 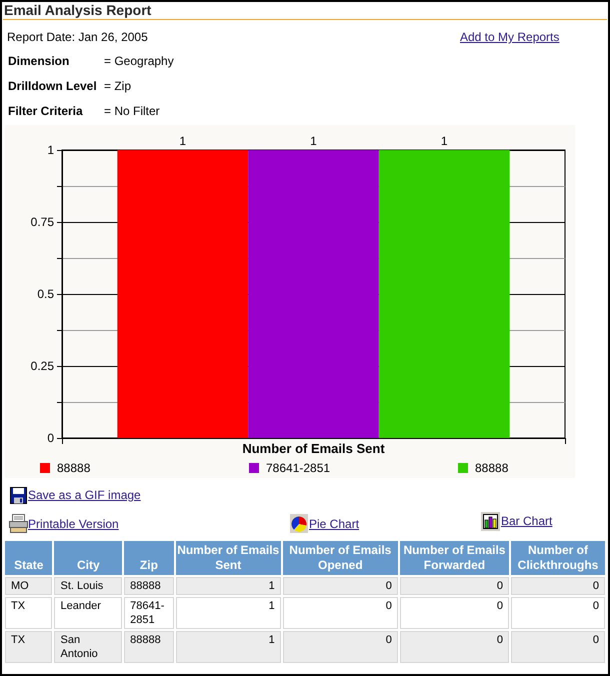 What do you see at coordinates (88, 558) in the screenshot?
I see `category-label: City` at bounding box center [88, 558].